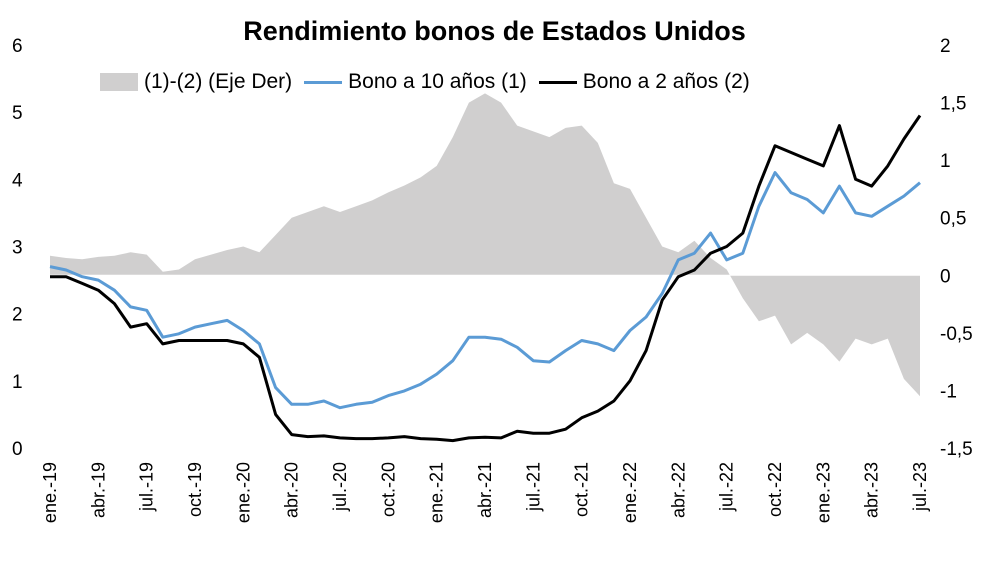  Describe the element at coordinates (953, 104) in the screenshot. I see `right-tick-label: 1,5` at that location.